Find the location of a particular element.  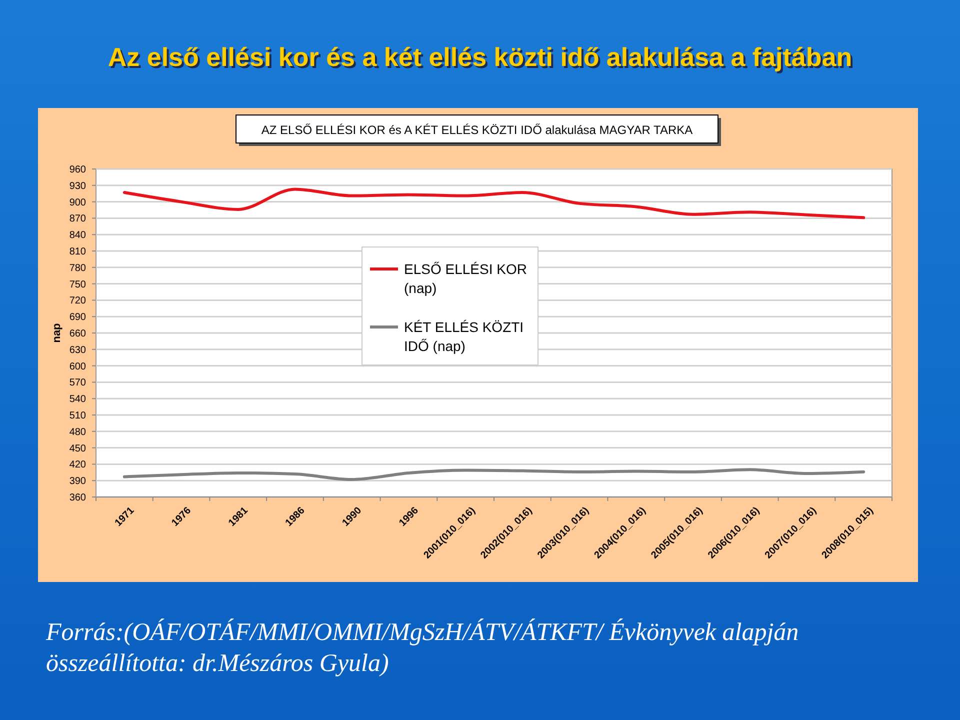

y-tick-label: 930 is located at coordinates (77, 186).